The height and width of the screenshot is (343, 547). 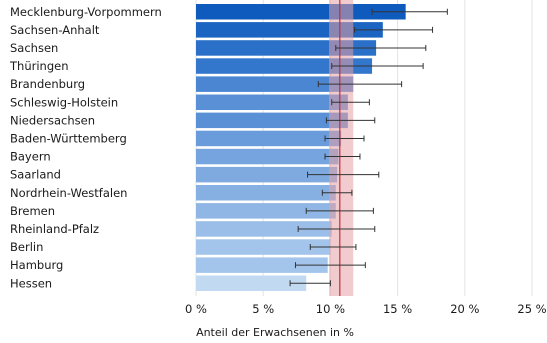 What do you see at coordinates (531, 309) in the screenshot?
I see `x-tick-label-5: 25 %` at bounding box center [531, 309].